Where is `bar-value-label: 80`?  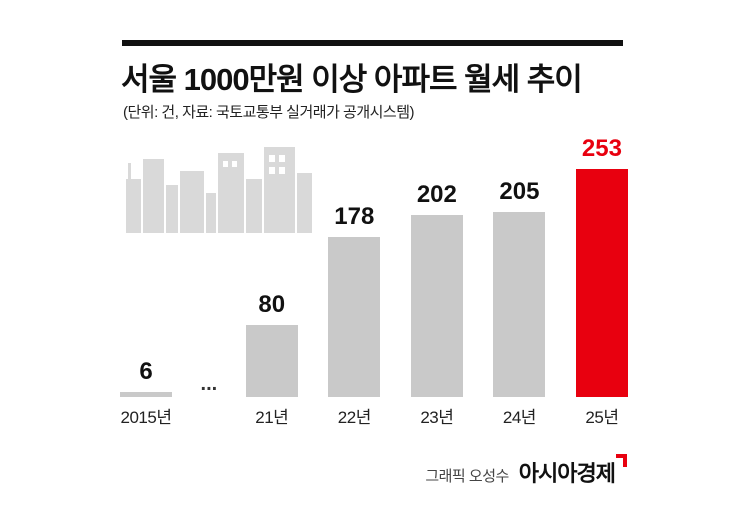
bar-value-label: 80 is located at coordinates (272, 304).